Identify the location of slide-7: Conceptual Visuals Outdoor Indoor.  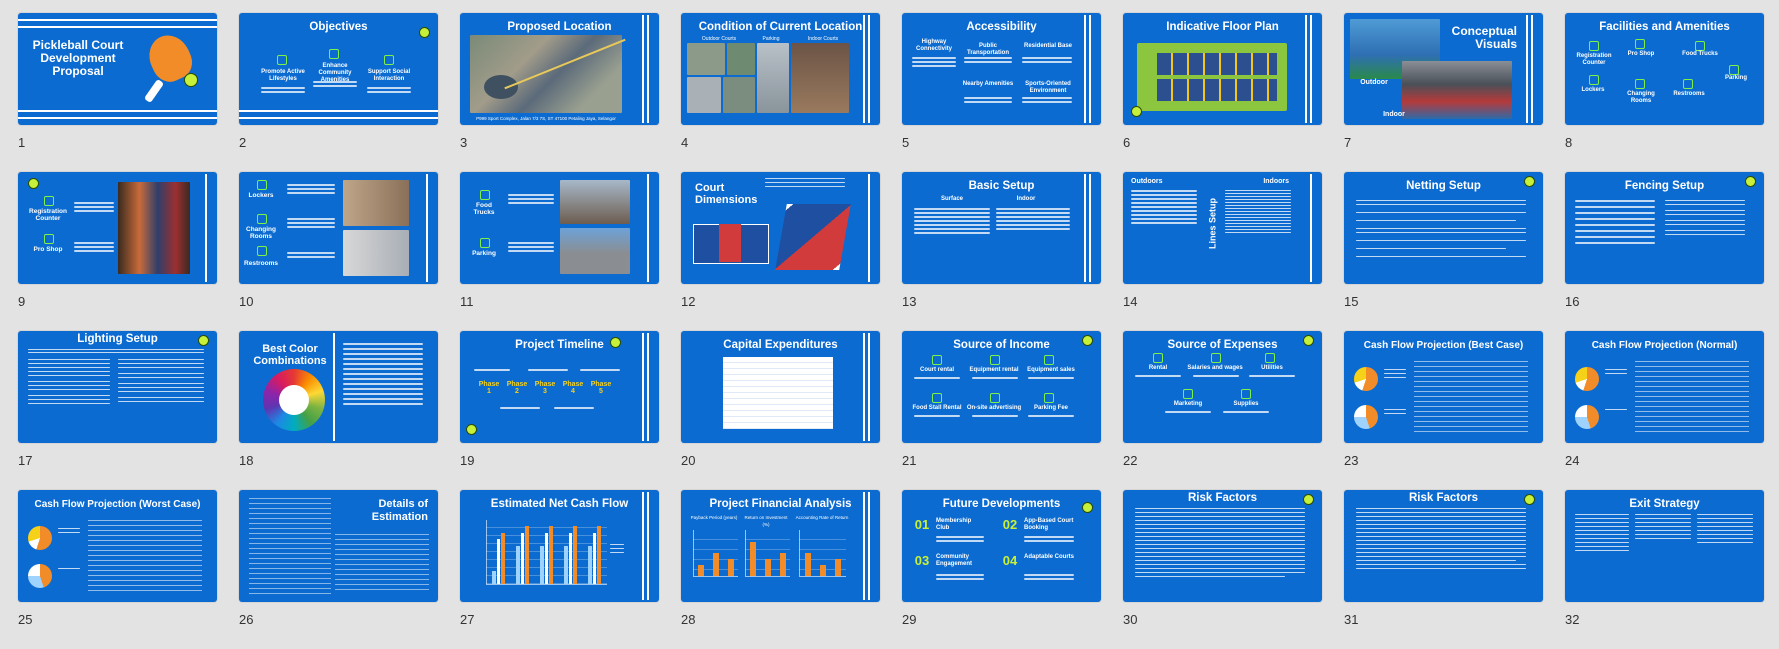
(1443, 69).